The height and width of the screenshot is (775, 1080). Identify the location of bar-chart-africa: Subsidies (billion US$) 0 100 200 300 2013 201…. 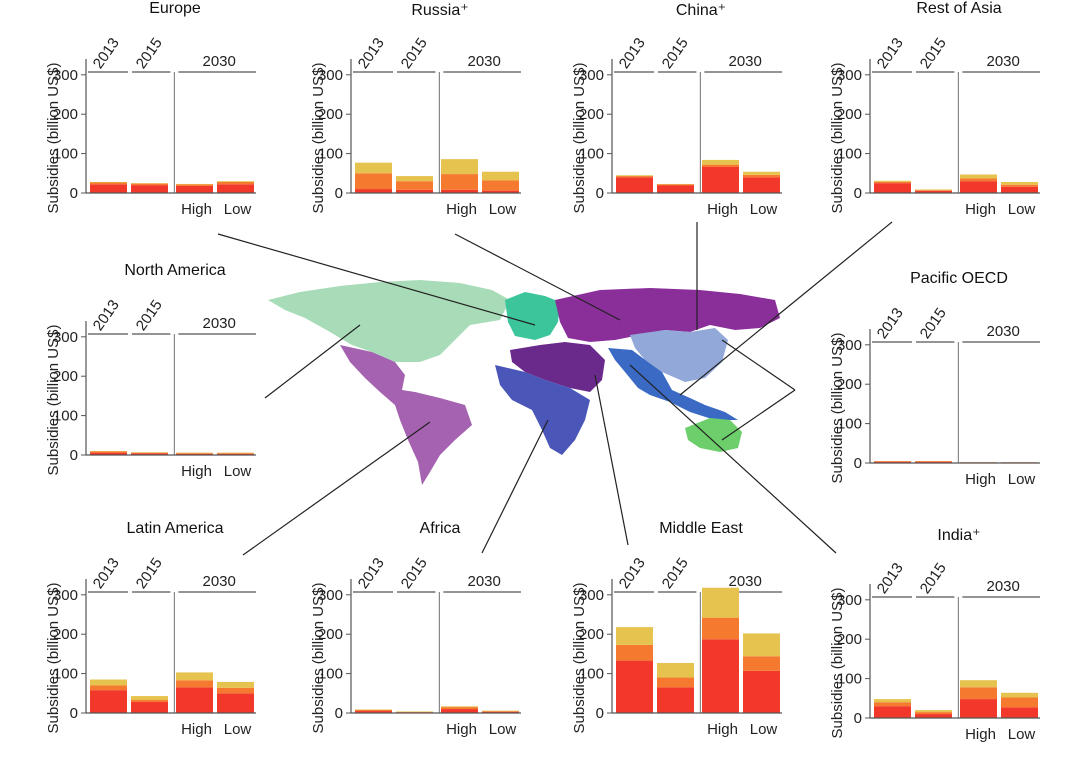
(415, 646).